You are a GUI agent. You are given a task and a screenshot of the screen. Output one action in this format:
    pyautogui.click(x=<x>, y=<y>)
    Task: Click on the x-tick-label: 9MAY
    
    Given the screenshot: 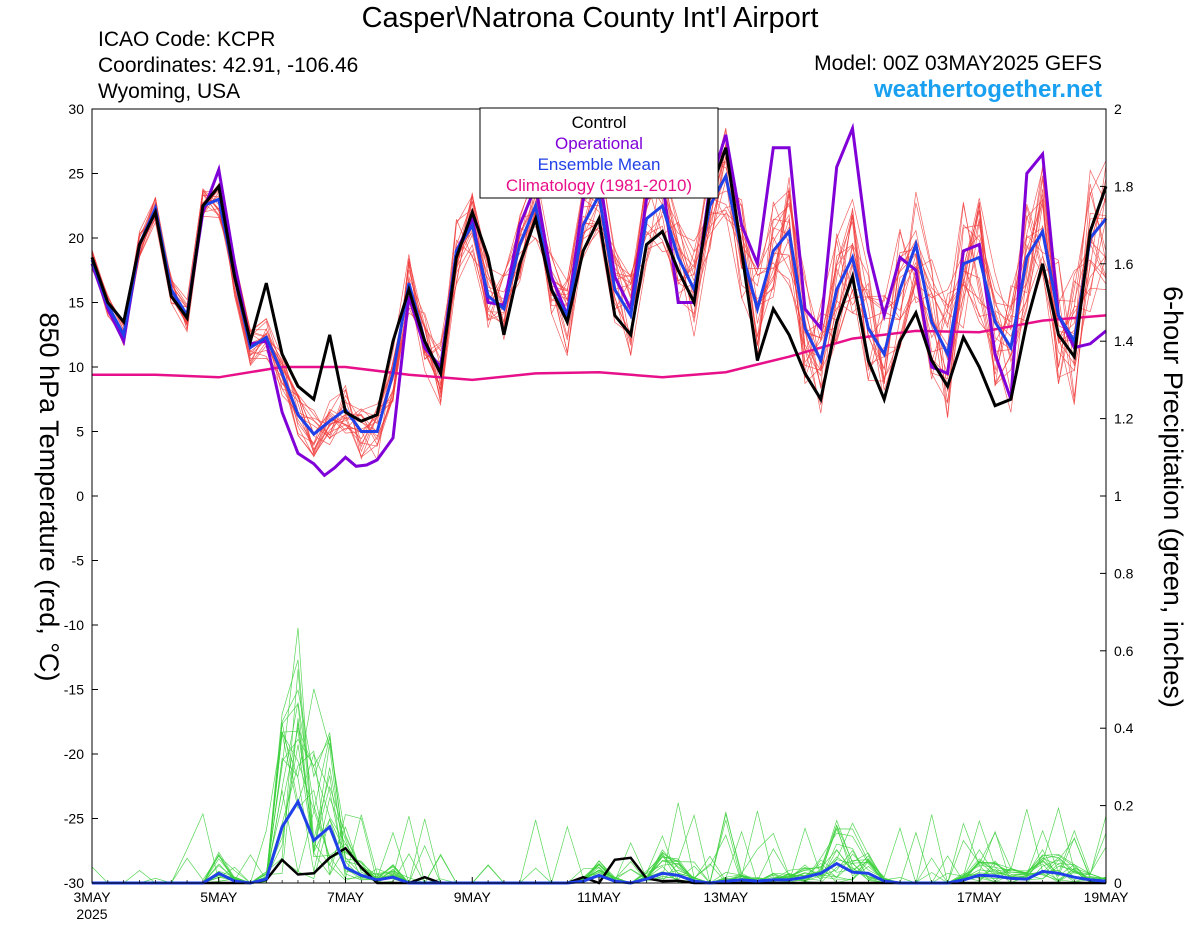 What is the action you would take?
    pyautogui.click(x=473, y=897)
    